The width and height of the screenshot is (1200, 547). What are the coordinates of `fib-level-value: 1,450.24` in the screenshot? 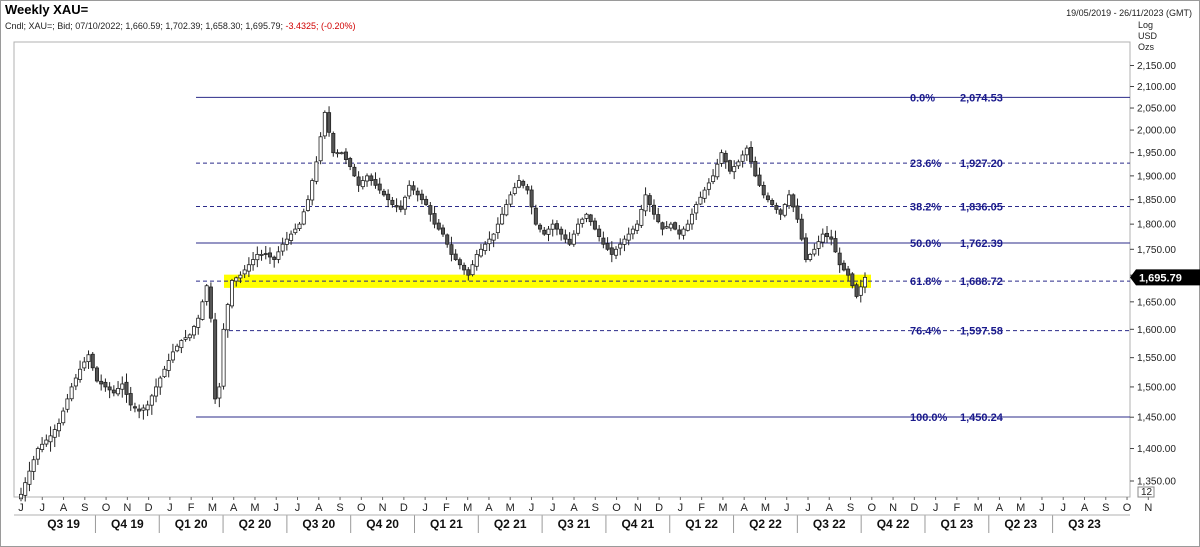 It's located at (982, 418).